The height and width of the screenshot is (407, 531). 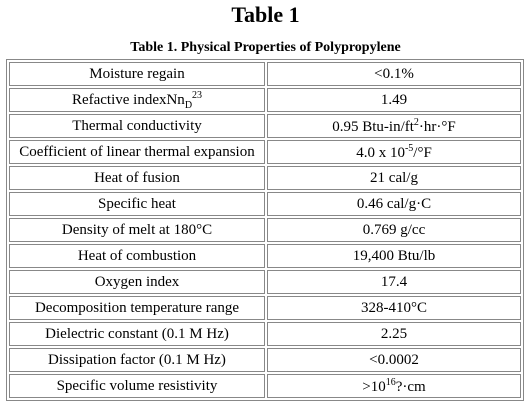 I want to click on superscript: -5, so click(x=409, y=148).